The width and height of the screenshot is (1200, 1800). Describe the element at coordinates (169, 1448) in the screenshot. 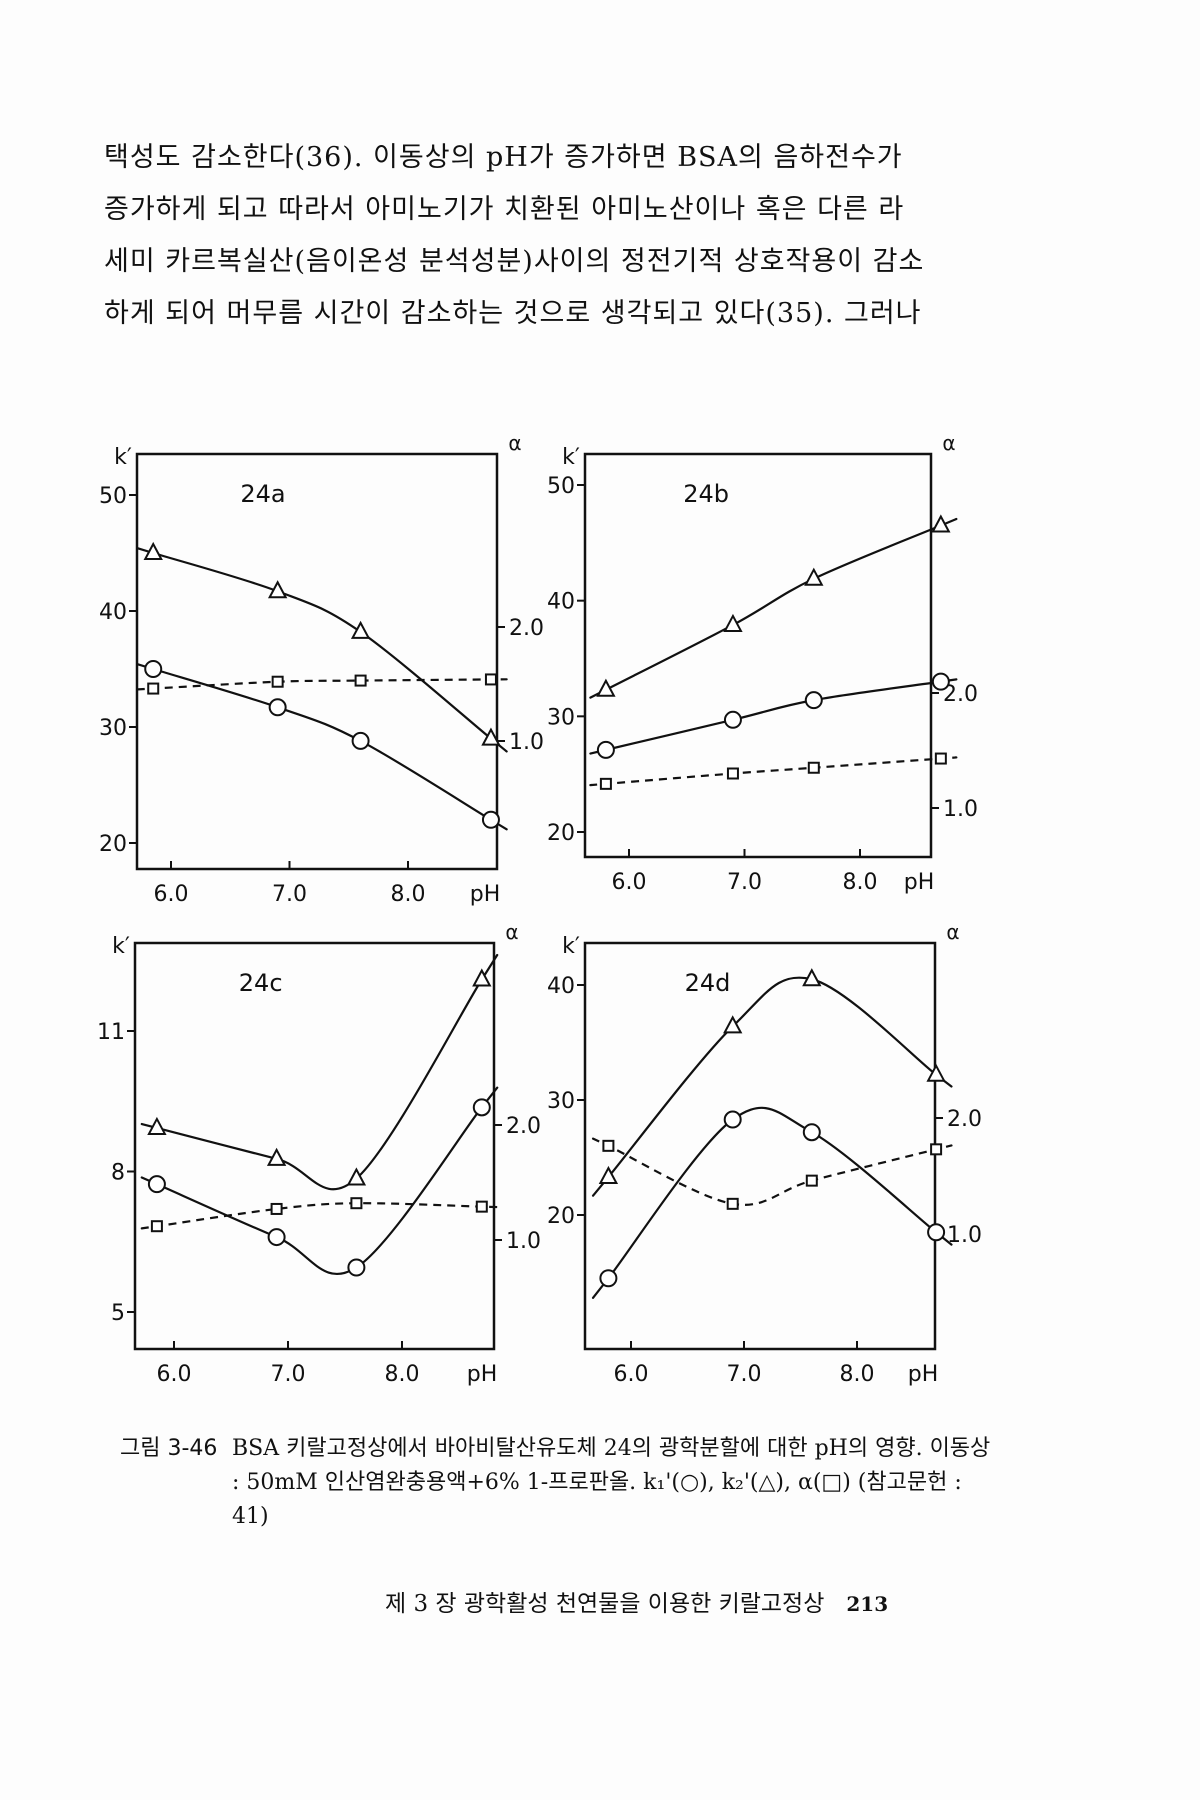

I see `caption-label: 그림 3-46` at that location.